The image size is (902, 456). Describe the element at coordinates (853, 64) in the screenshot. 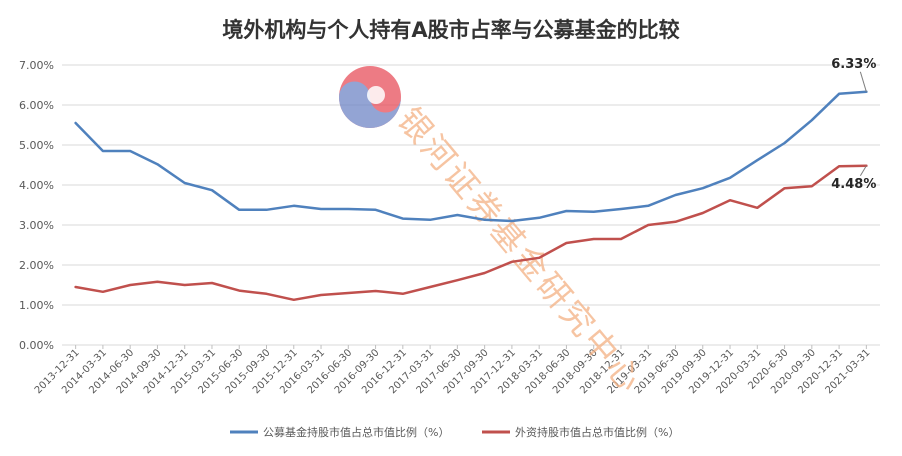

I see `data-label: 6.33%` at that location.